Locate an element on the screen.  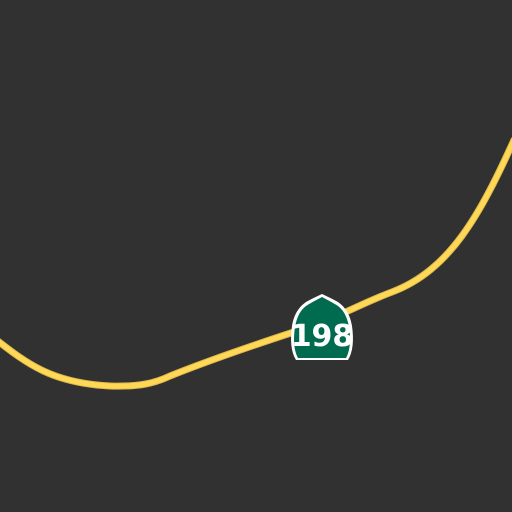
shield-label: 198 is located at coordinates (322, 336).